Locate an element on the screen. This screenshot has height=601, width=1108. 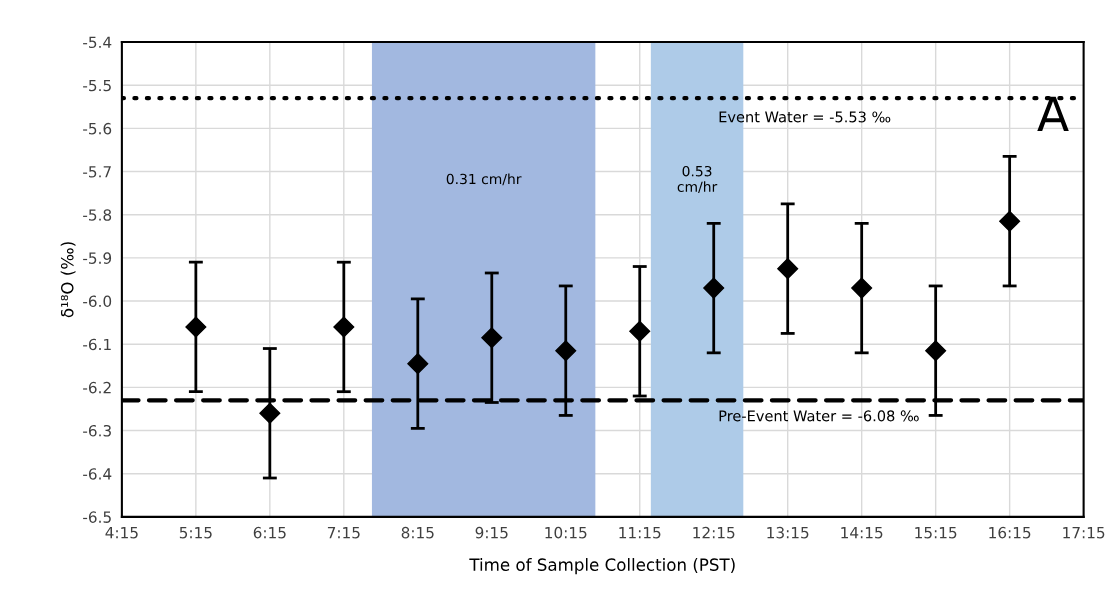
x-tick-label: 7:15 is located at coordinates (343, 533).